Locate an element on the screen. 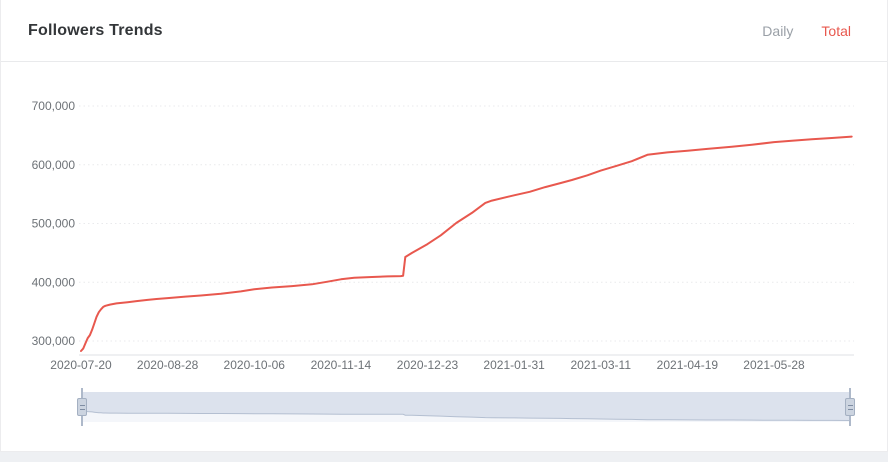  page-background is located at coordinates (444, 457).